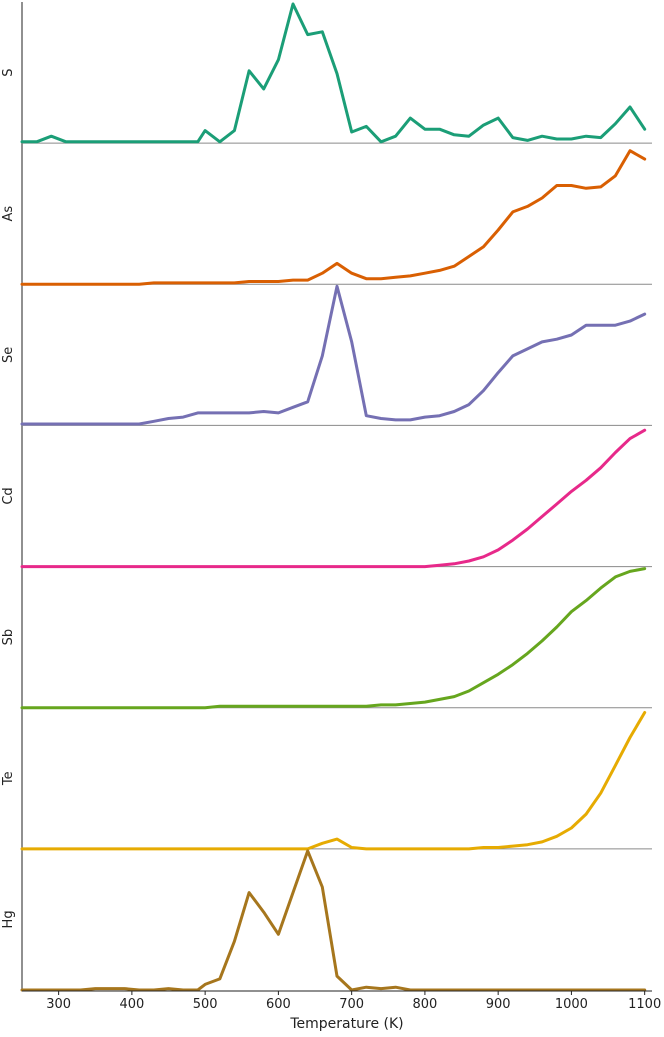 The image size is (664, 1037). What do you see at coordinates (333, 73) in the screenshot?
I see `series-line-s` at bounding box center [333, 73].